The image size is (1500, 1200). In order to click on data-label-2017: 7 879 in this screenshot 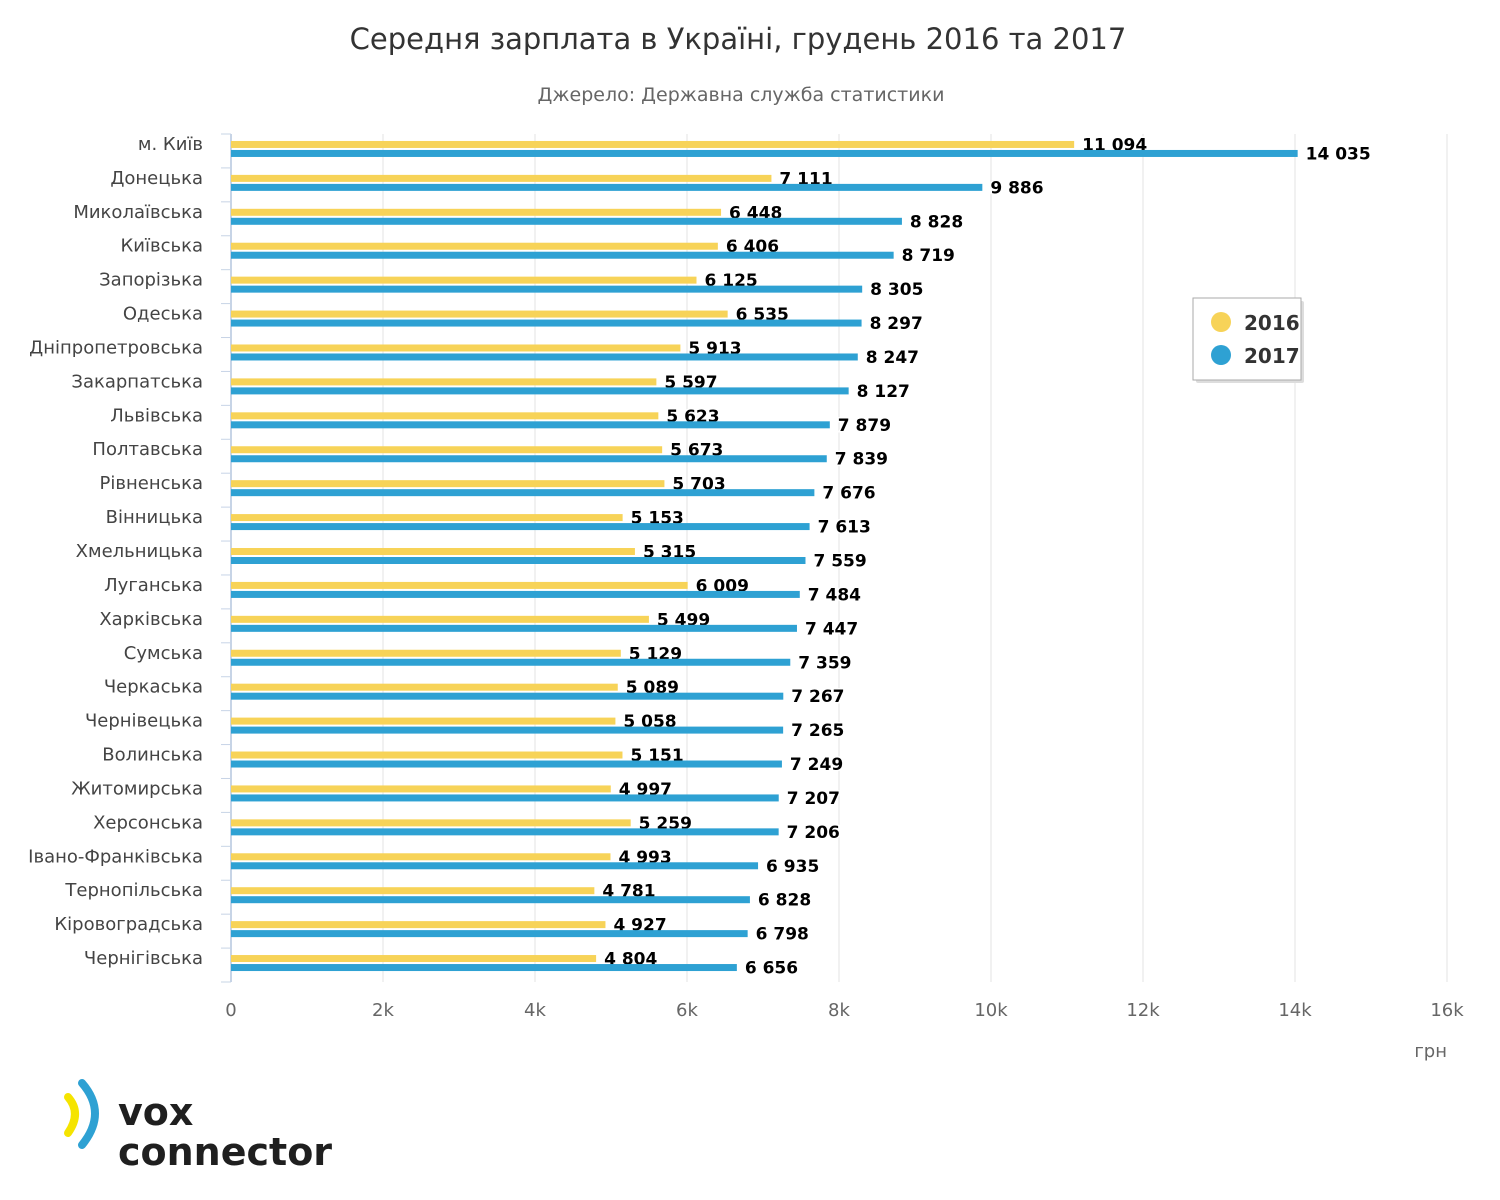, I will do `click(864, 426)`.